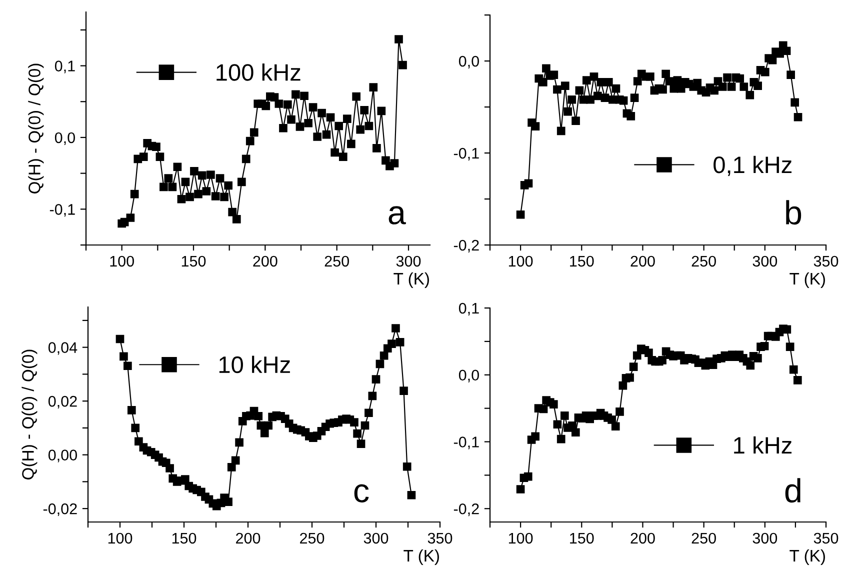 The width and height of the screenshot is (861, 575). Describe the element at coordinates (62, 402) in the screenshot. I see `y-tick-label: 0,02` at that location.